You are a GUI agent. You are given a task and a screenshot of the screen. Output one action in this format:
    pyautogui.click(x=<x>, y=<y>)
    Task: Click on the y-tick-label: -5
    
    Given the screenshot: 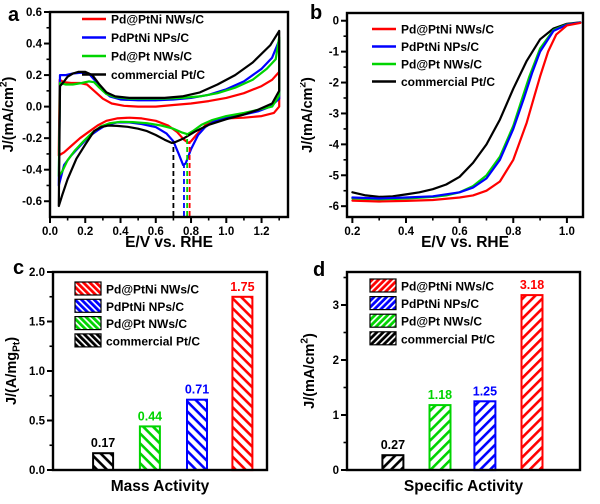 What is the action you would take?
    pyautogui.click(x=334, y=176)
    